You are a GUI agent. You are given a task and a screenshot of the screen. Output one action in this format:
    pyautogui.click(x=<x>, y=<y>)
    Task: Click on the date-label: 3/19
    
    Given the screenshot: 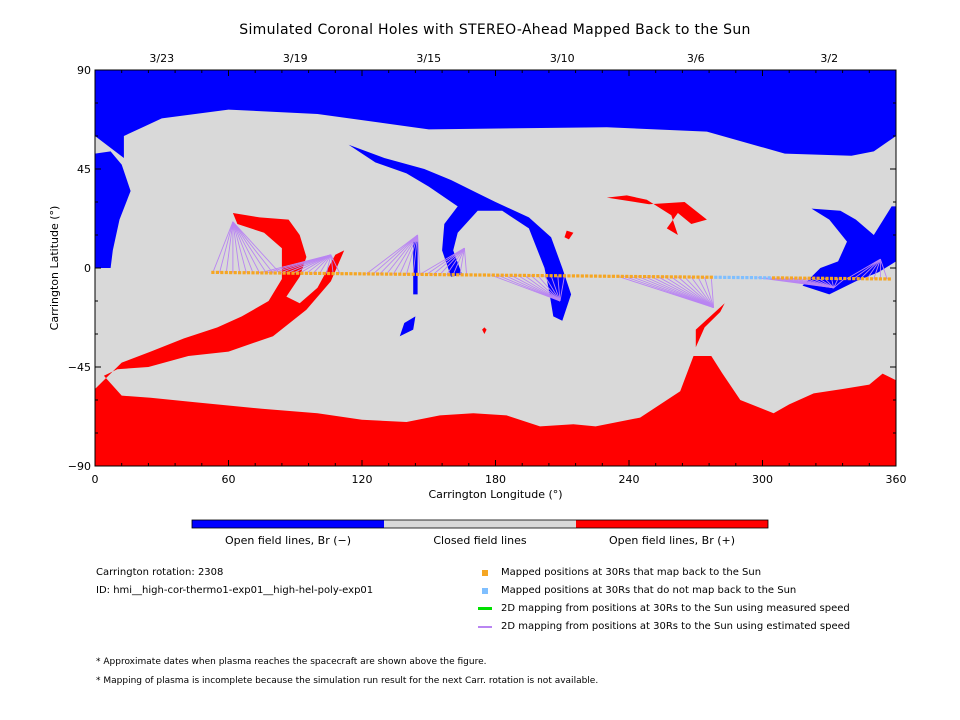 What is the action you would take?
    pyautogui.click(x=295, y=58)
    